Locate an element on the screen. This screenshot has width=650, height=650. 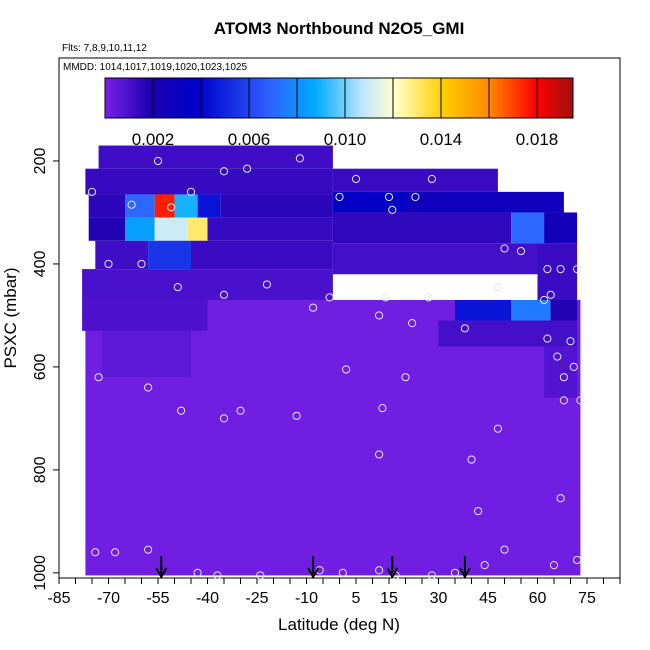
colorbar-tick-label: 0.002 is located at coordinates (153, 139).